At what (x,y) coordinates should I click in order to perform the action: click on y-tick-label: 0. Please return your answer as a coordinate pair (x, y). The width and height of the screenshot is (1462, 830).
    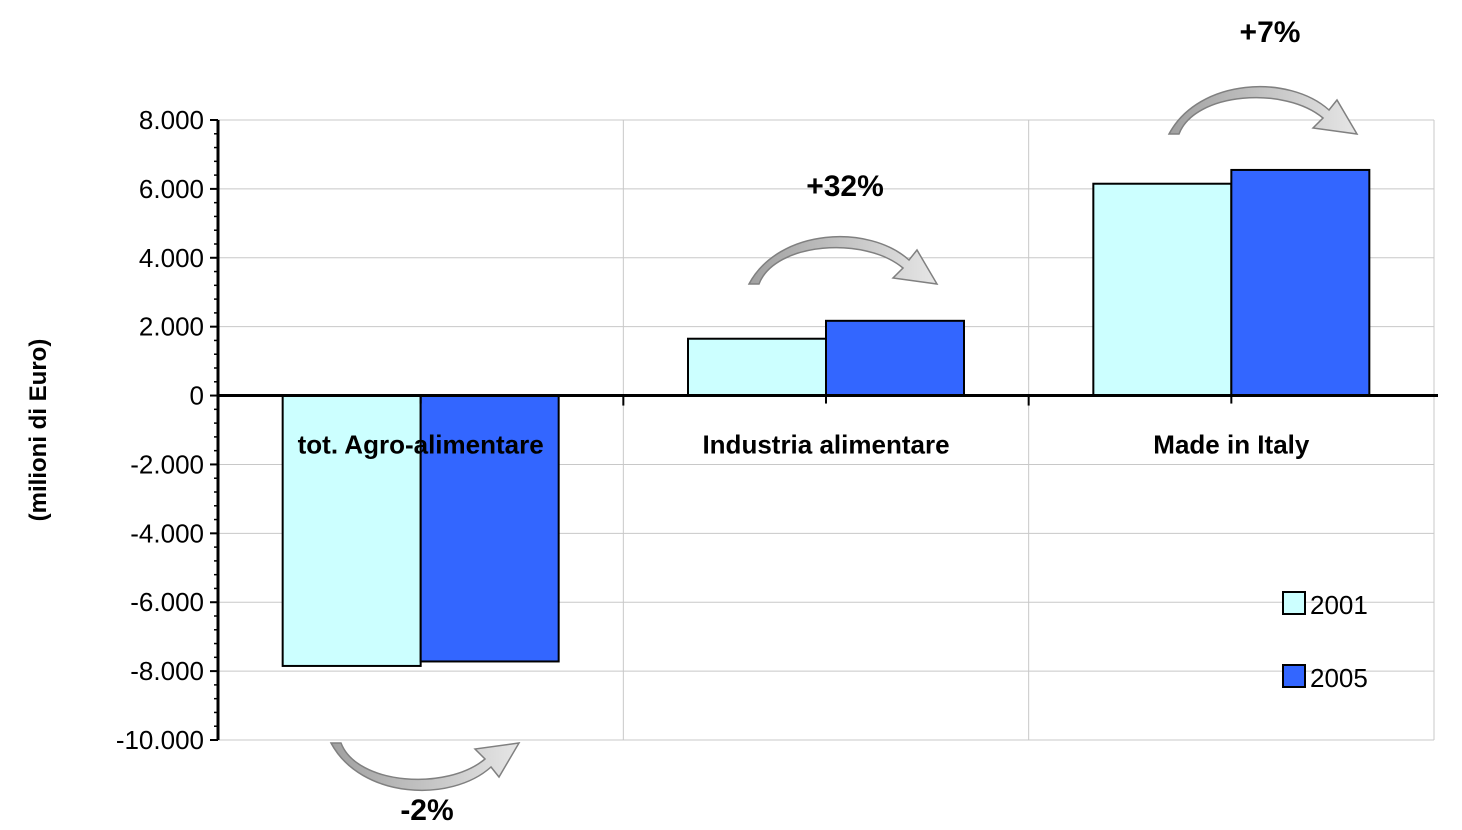
    Looking at the image, I should click on (197, 396).